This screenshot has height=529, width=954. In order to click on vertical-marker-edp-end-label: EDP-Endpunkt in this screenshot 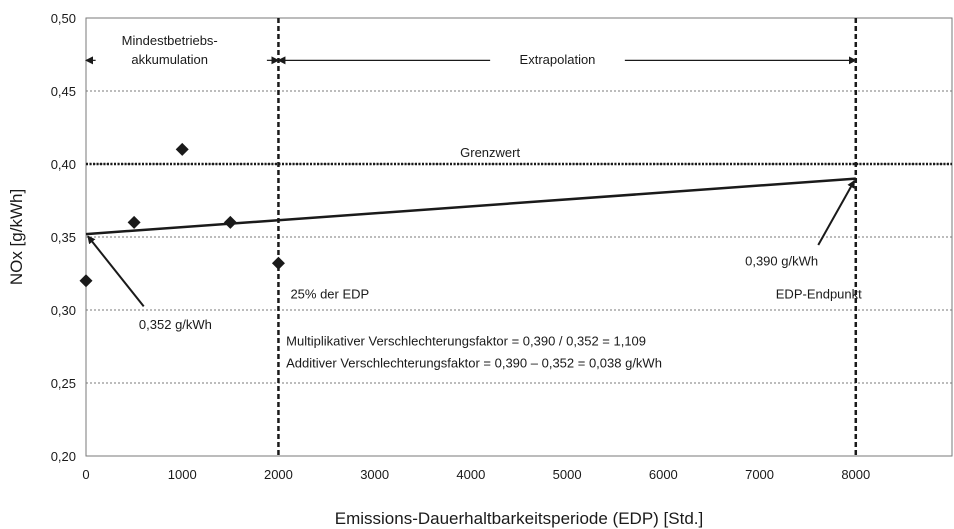, I will do `click(819, 294)`.